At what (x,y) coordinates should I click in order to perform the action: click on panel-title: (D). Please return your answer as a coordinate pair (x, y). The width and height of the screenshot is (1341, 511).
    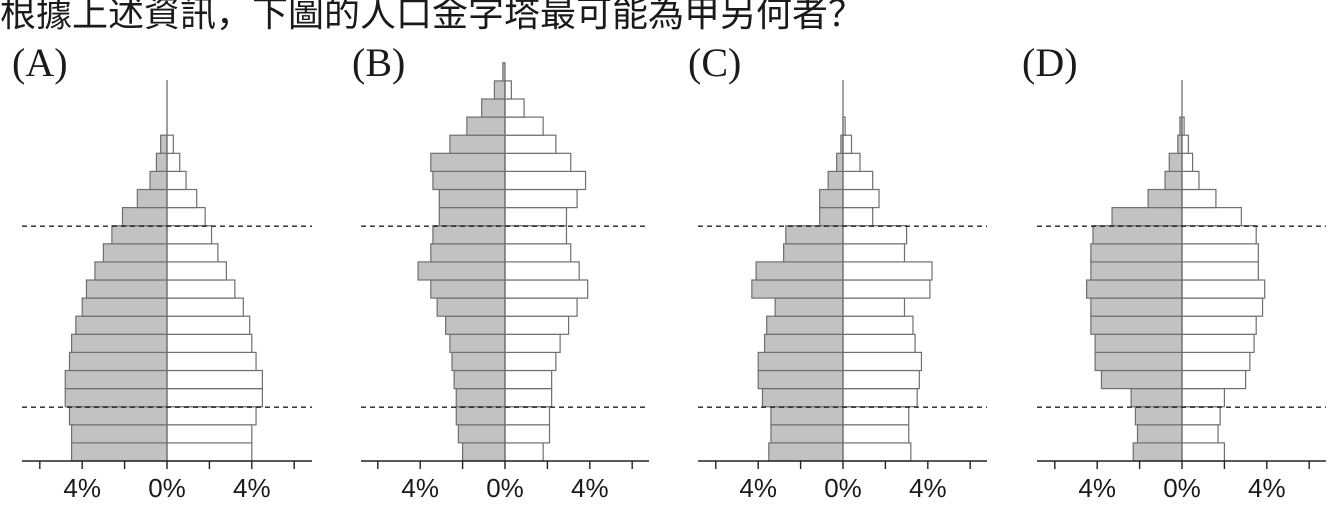
    Looking at the image, I should click on (1050, 62).